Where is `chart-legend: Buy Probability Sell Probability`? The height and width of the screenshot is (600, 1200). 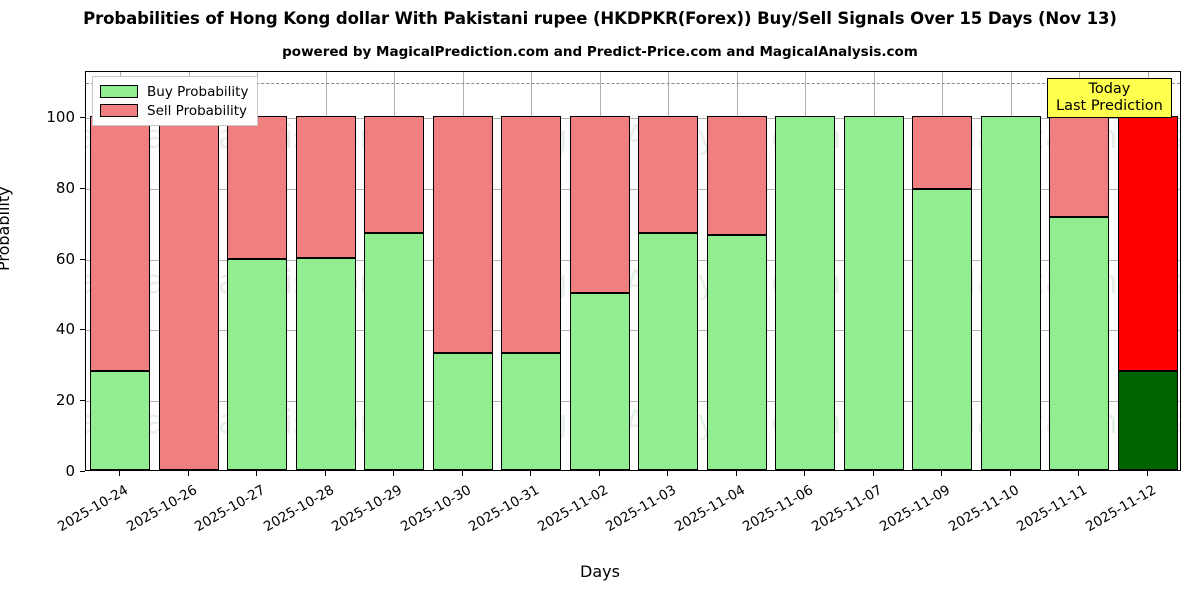
chart-legend: Buy Probability Sell Probability is located at coordinates (175, 101).